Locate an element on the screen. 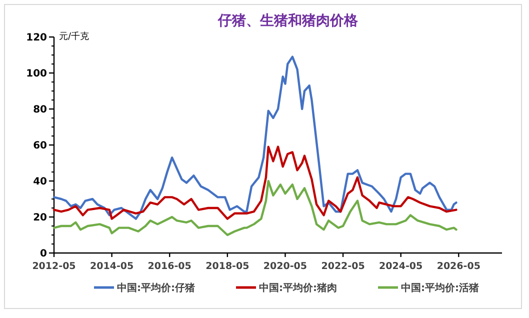 The width and height of the screenshot is (529, 318). y-tick-label: 20 is located at coordinates (40, 218).